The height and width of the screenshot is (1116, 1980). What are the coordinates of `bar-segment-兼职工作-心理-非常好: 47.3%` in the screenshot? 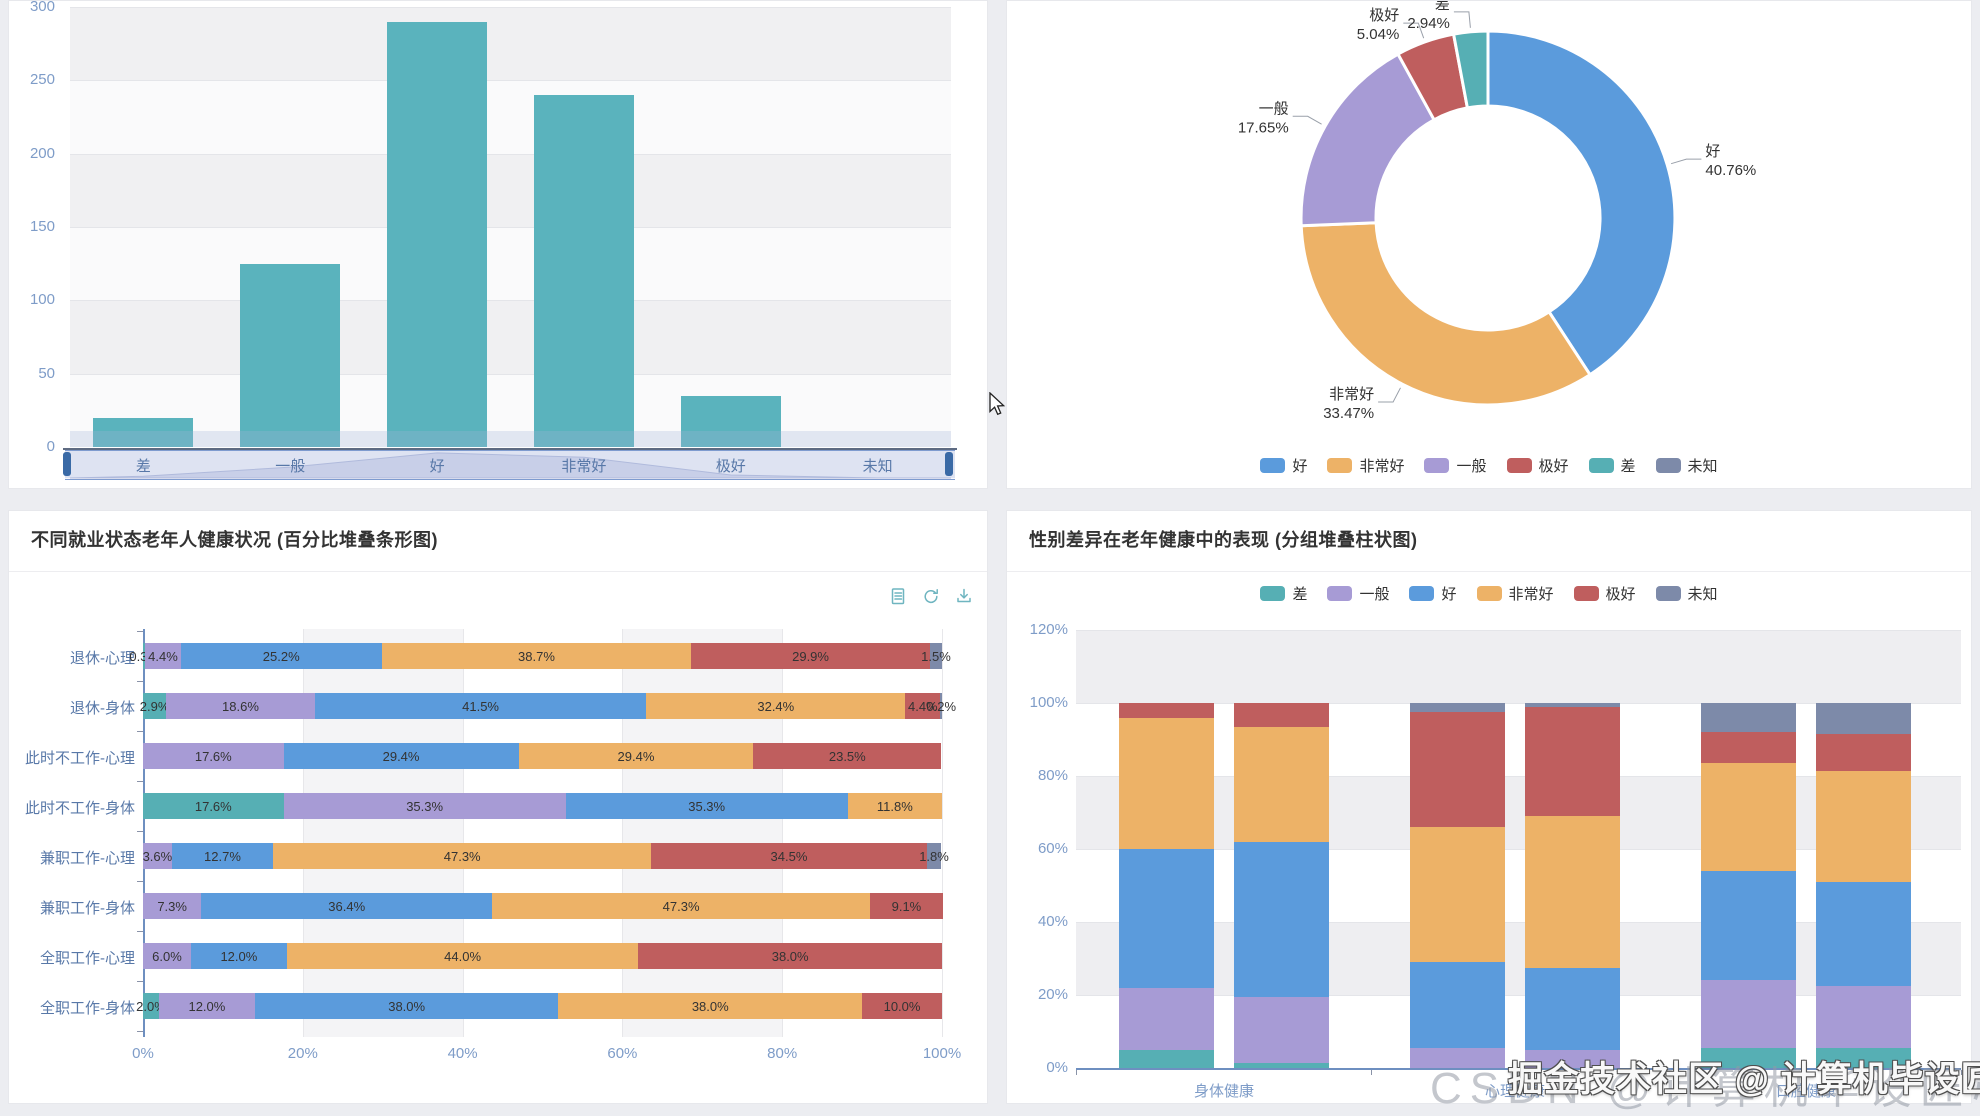 It's located at (462, 856).